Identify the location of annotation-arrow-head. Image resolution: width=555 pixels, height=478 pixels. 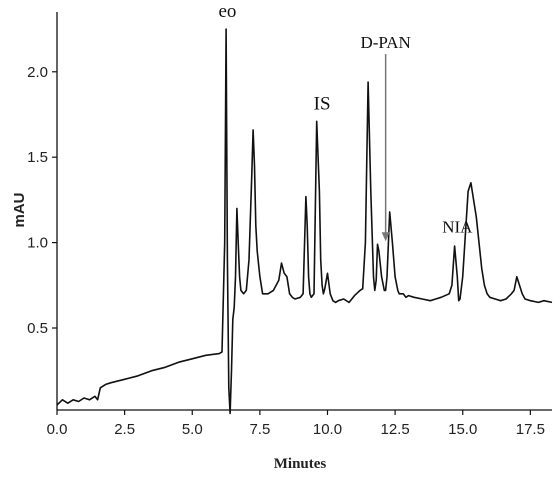
(385, 237).